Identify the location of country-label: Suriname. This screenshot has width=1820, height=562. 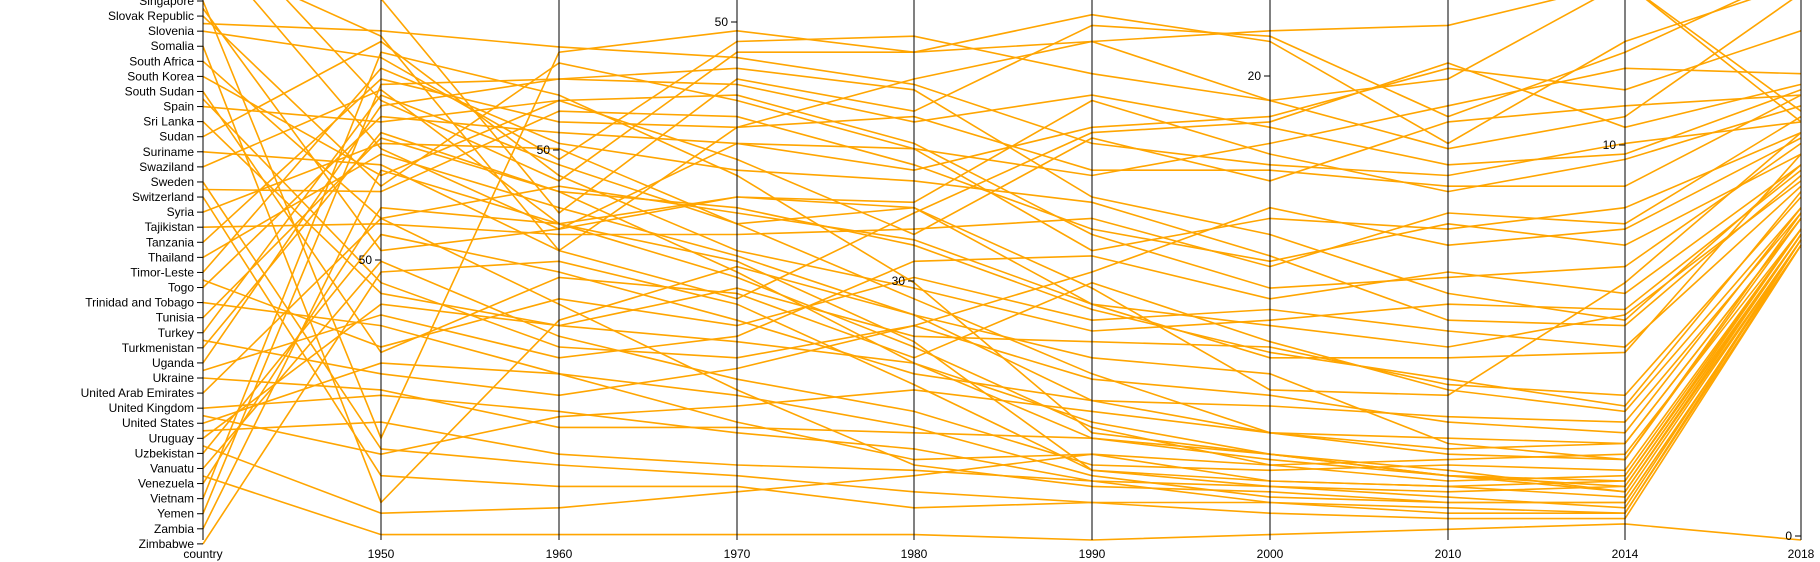
(169, 152).